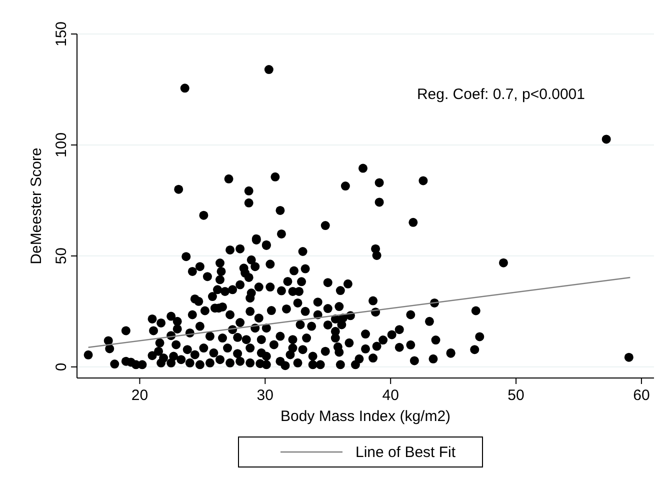 This screenshot has height=485, width=660. Describe the element at coordinates (265, 395) in the screenshot. I see `x-tick-label: 30` at that location.